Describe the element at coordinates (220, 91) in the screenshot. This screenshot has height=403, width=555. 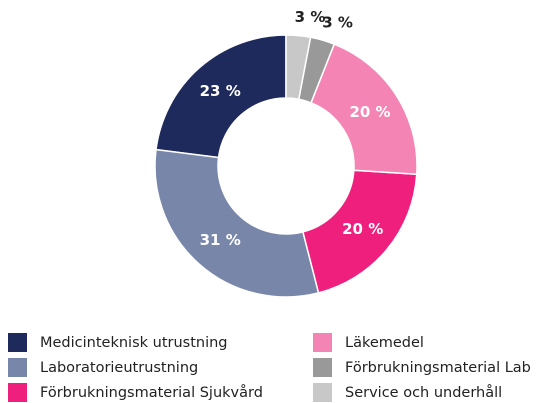
I see `value-label: 23 %` at that location.